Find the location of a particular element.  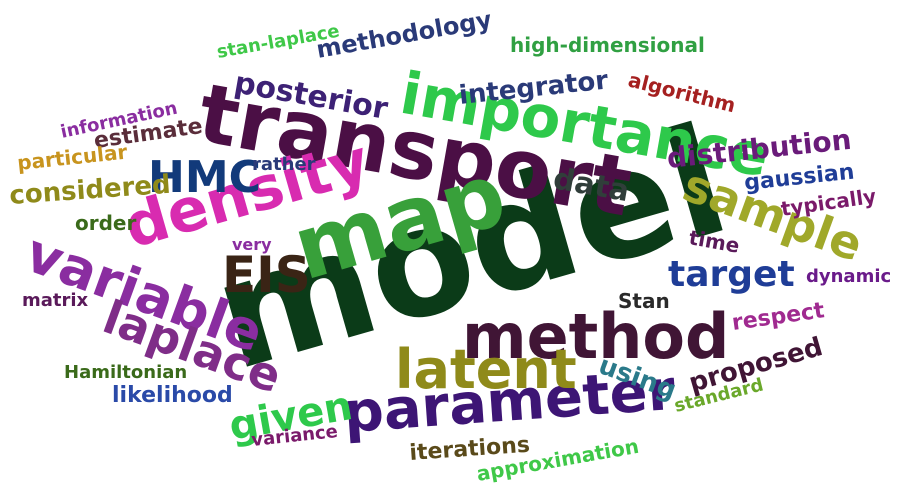

word-order: order is located at coordinates (105, 223).